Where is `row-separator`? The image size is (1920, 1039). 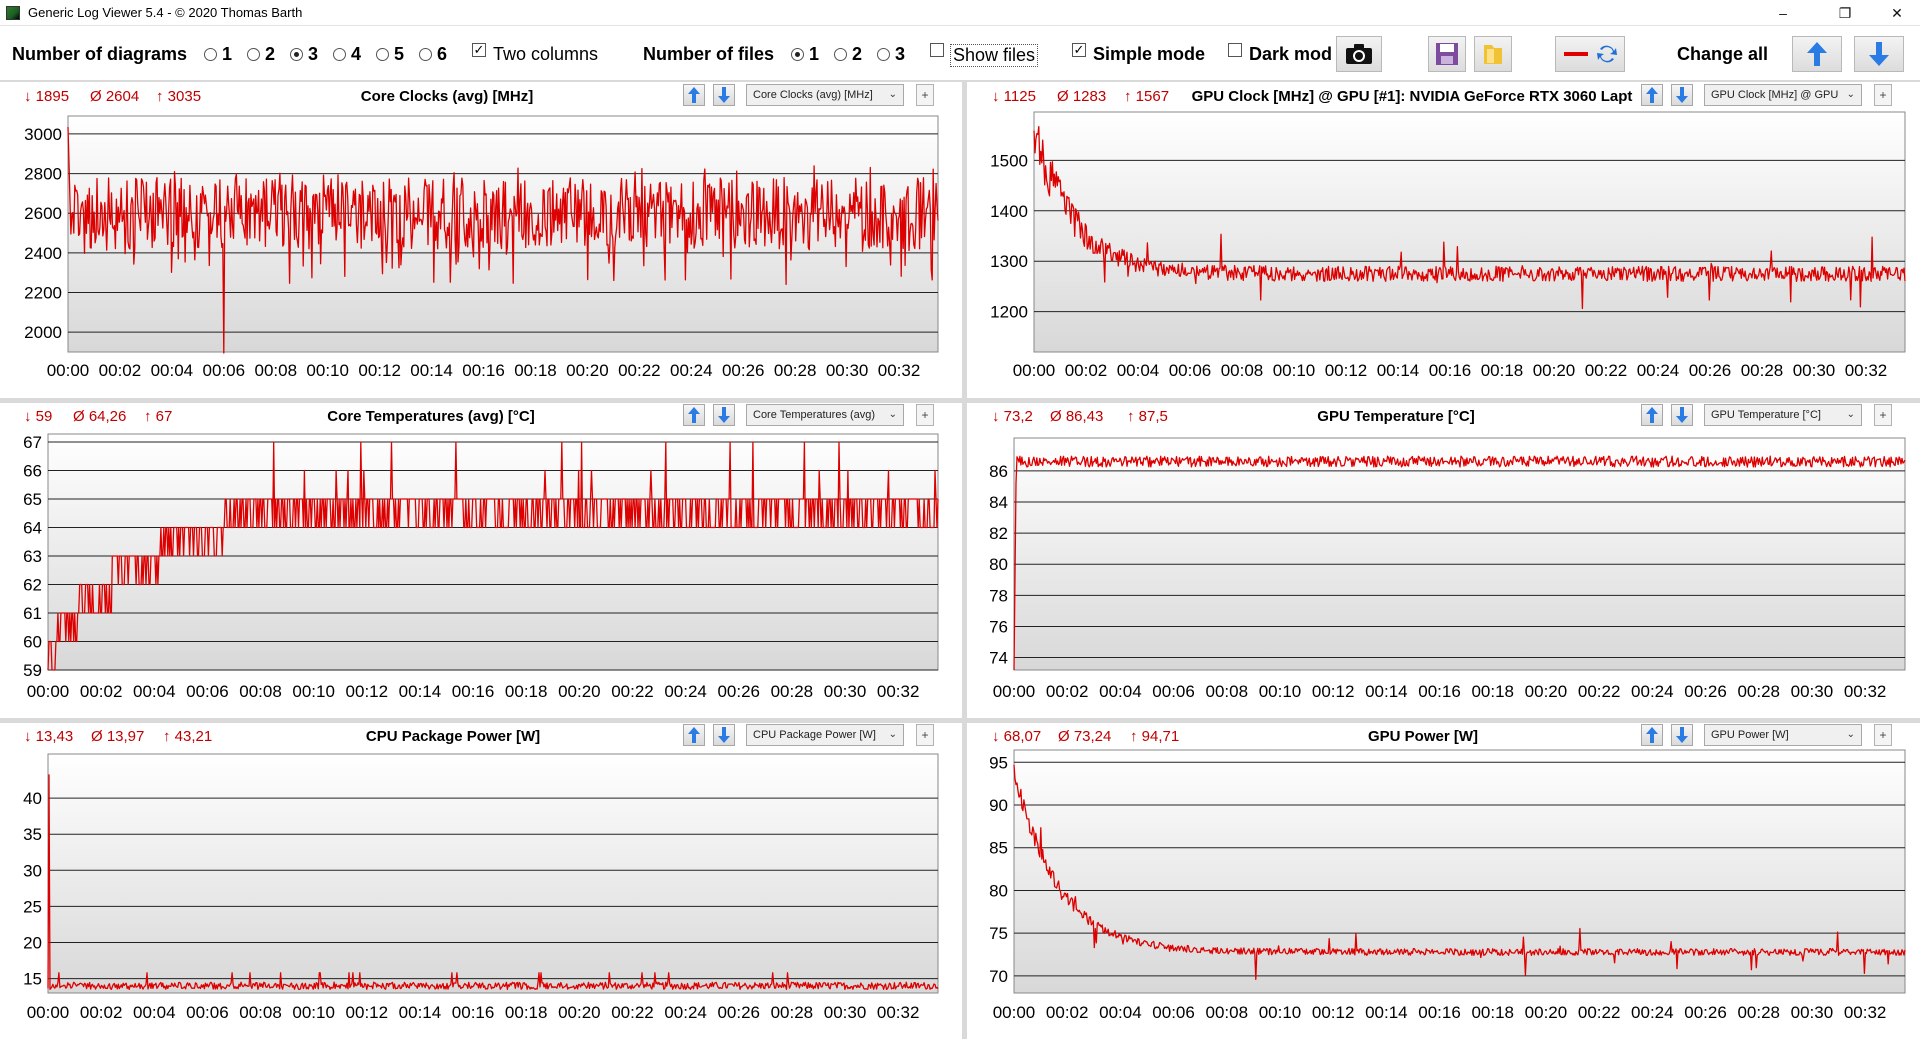
row-separator is located at coordinates (960, 400).